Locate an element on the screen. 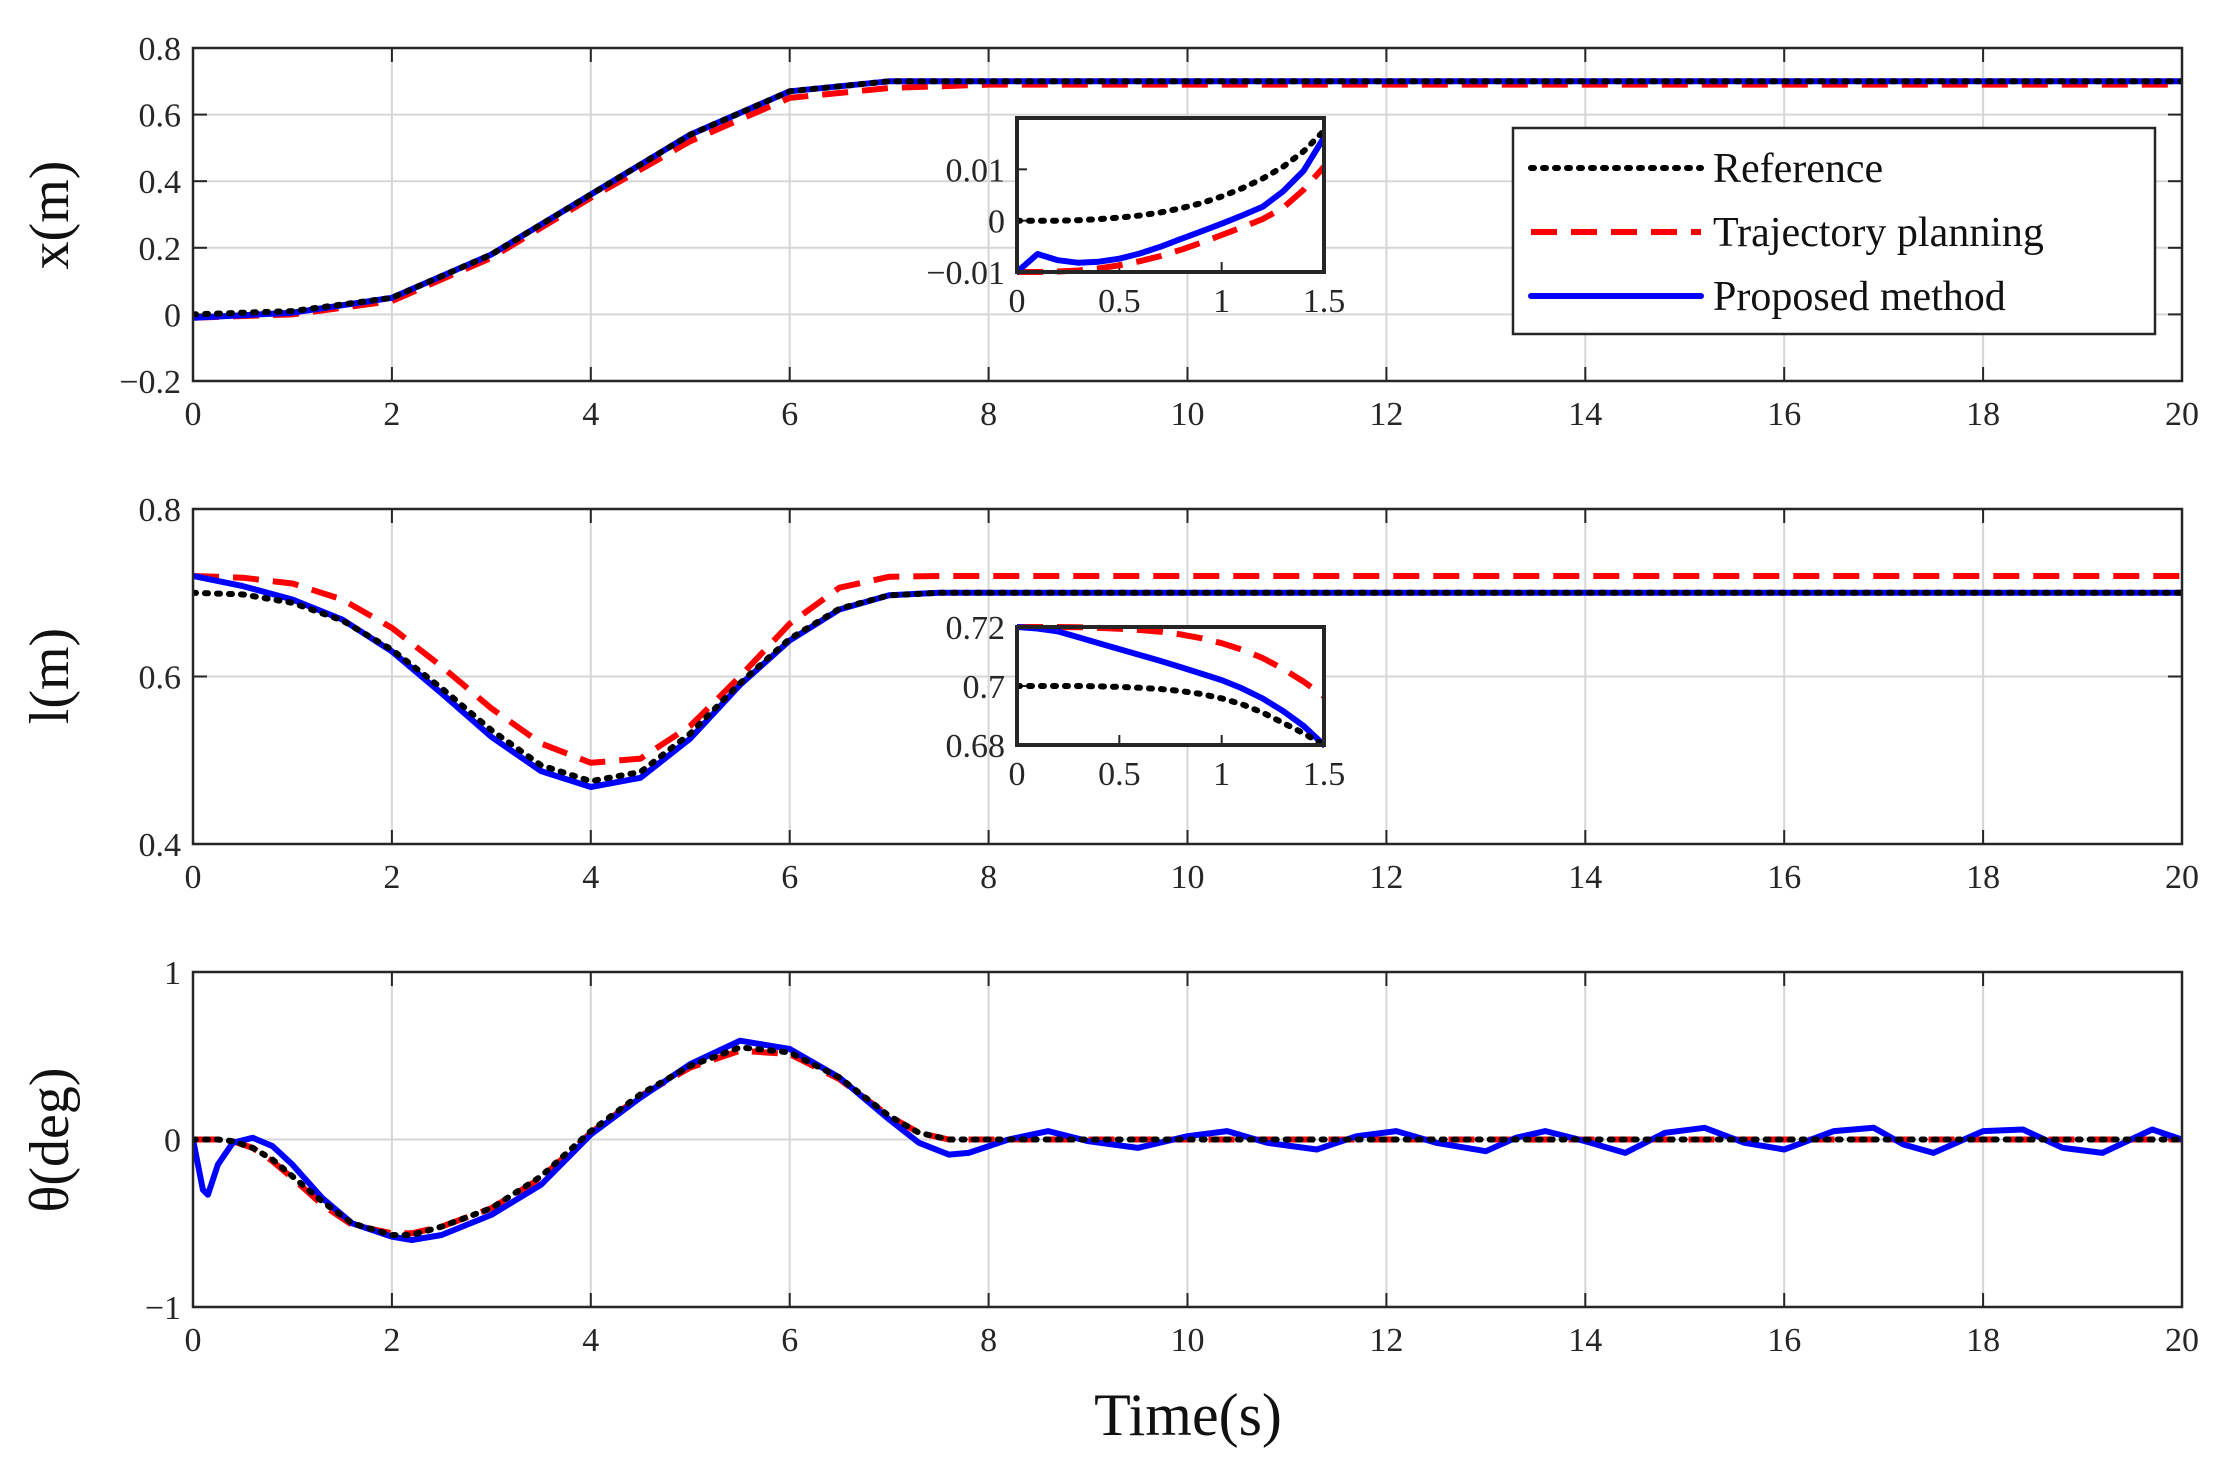 This screenshot has height=1469, width=2232. inset-y-tick-label: −0.01 is located at coordinates (965, 273).